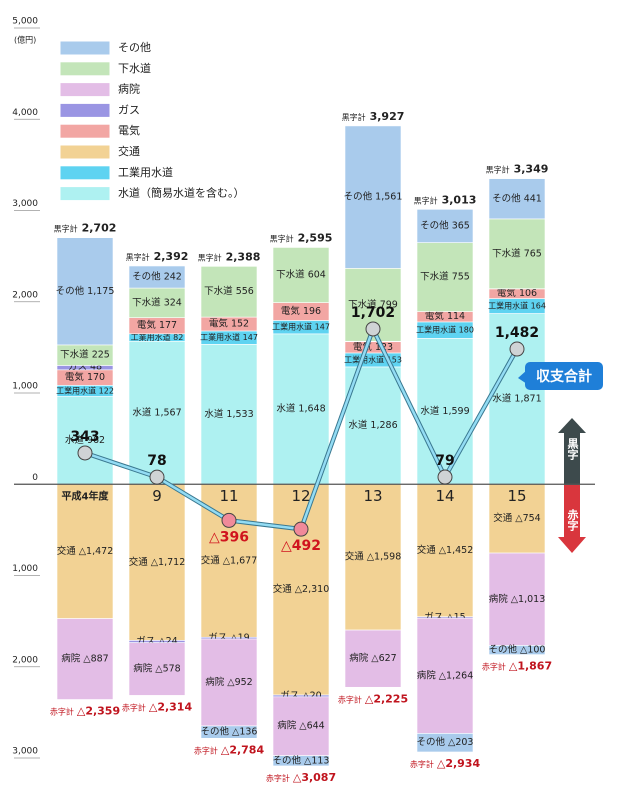  What do you see at coordinates (372, 425) in the screenshot?
I see `segment-label: 水道 1,286` at bounding box center [372, 425].